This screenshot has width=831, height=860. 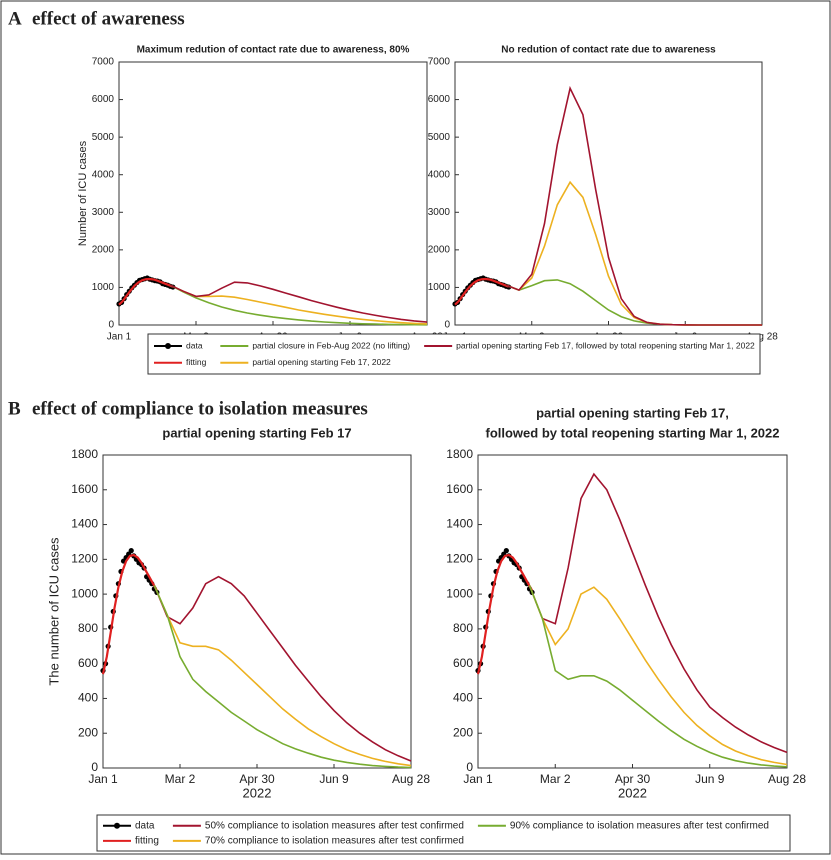 What do you see at coordinates (15, 18) in the screenshot?
I see `heading-letter: A` at bounding box center [15, 18].